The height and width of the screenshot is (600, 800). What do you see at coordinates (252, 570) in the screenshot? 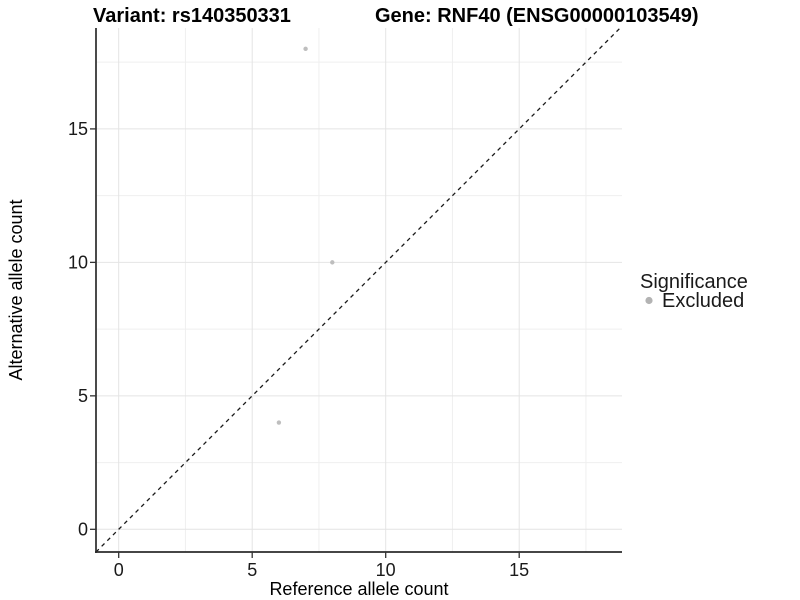
I see `x-tick-label: 5` at bounding box center [252, 570].